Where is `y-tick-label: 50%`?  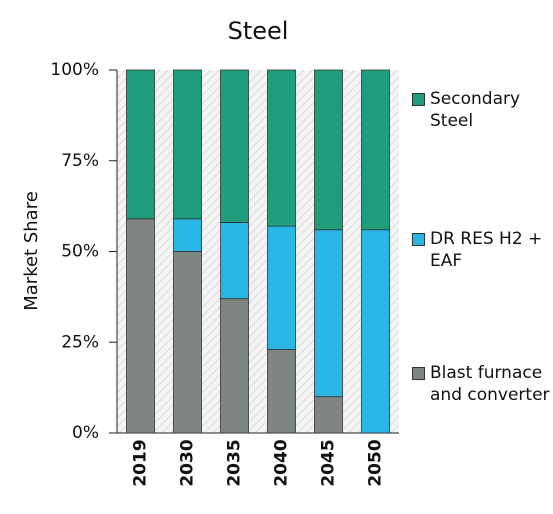 y-tick-label: 50% is located at coordinates (80, 252).